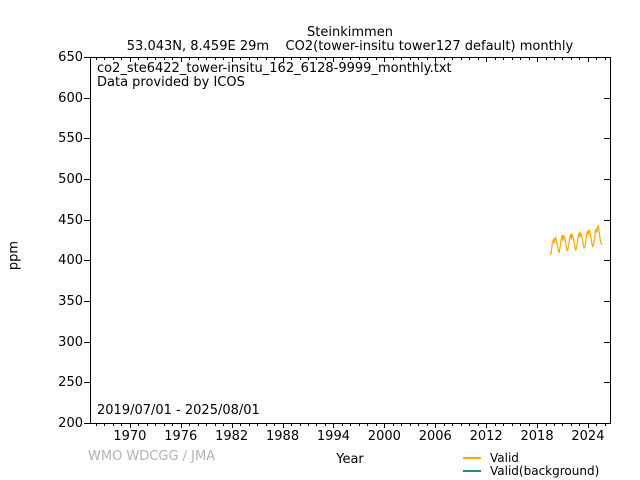  I want to click on y-tick-label: 350, so click(70, 301).